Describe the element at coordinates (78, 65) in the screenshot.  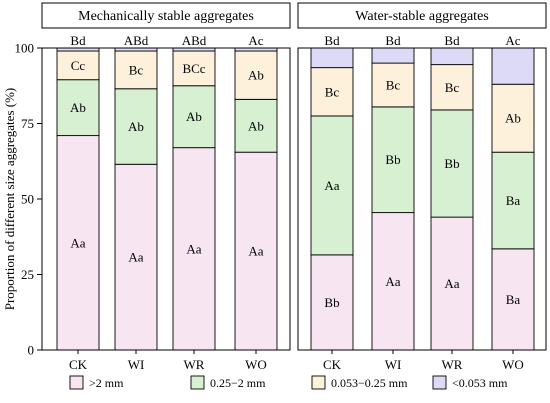
I see `bar-label: Cc` at that location.